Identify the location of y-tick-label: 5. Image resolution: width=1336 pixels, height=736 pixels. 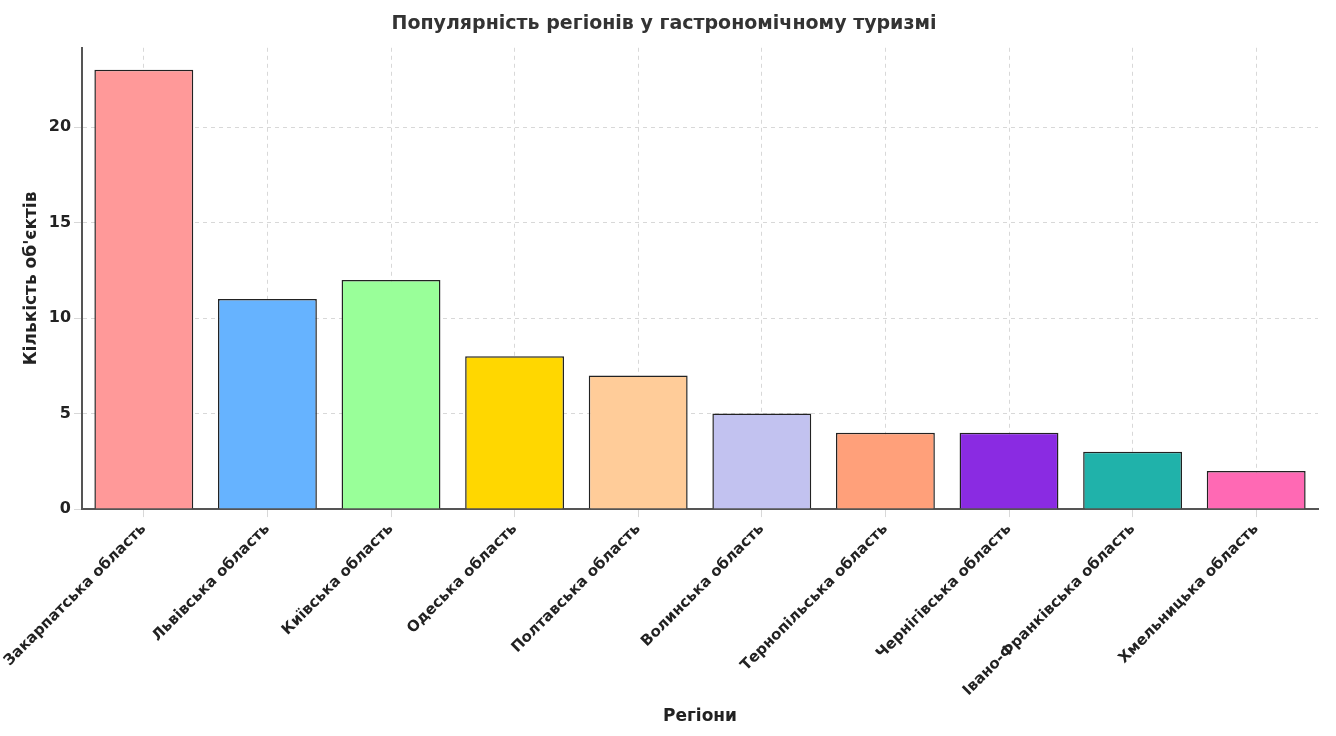
(65, 412).